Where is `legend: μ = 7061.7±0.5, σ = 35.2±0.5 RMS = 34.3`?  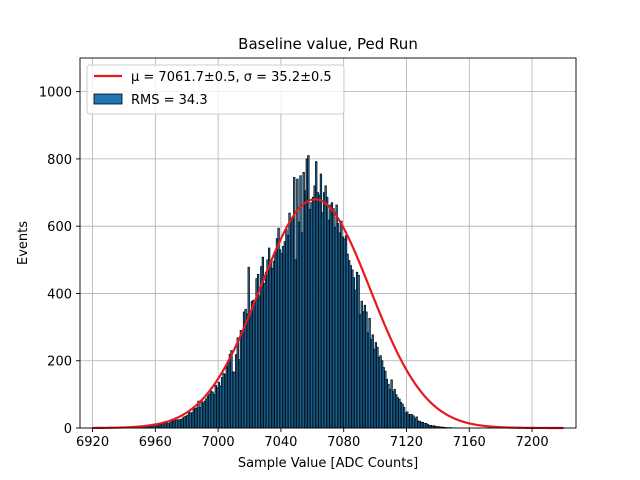 legend: μ = 7061.7±0.5, σ = 35.2±0.5 RMS = 34.3 is located at coordinates (215, 89).